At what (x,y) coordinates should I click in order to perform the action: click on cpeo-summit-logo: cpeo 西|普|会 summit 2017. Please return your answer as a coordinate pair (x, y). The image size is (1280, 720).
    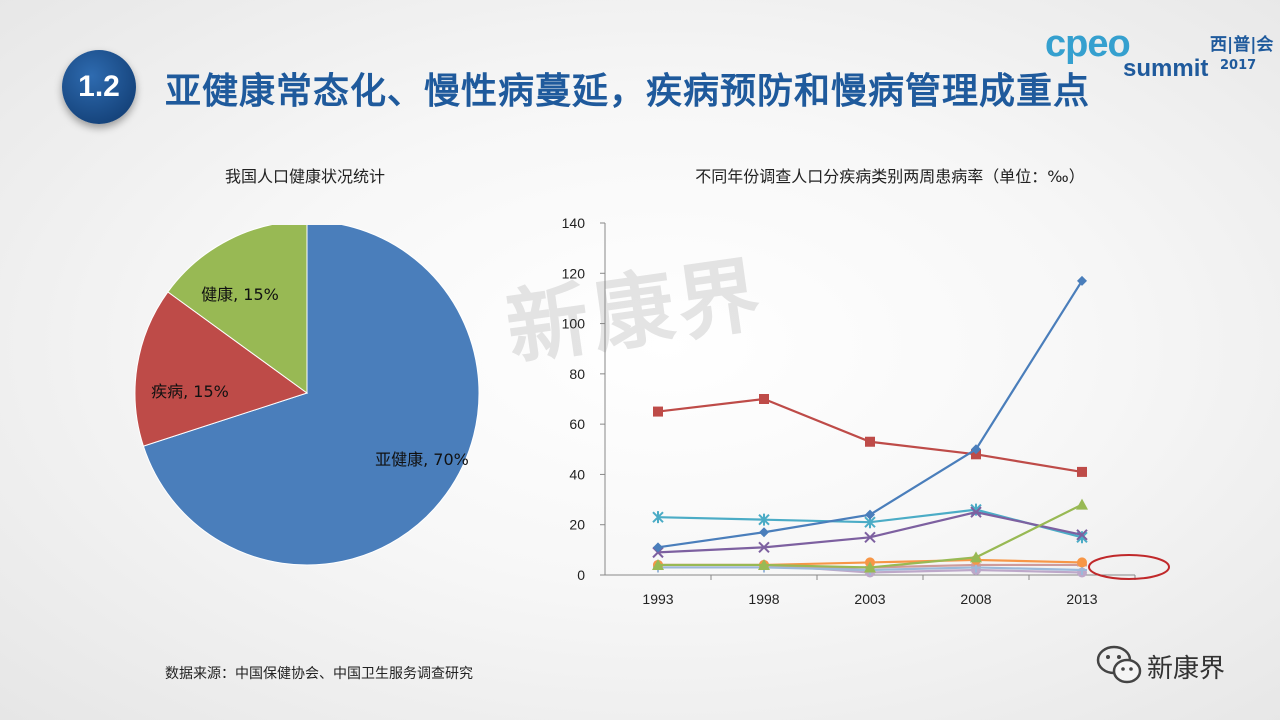
    Looking at the image, I should click on (1159, 52).